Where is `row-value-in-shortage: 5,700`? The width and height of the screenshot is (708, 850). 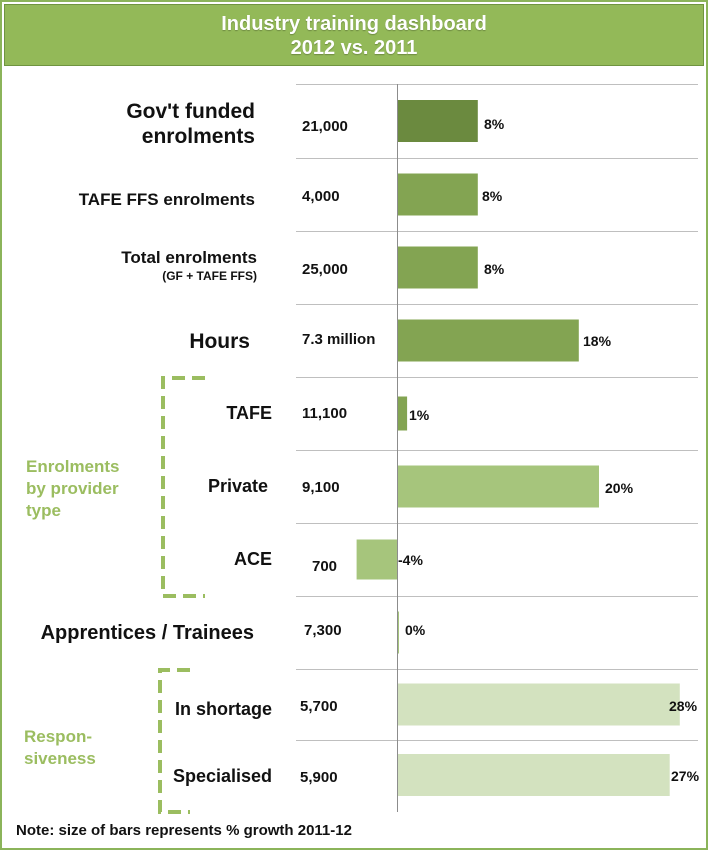 row-value-in-shortage: 5,700 is located at coordinates (319, 706).